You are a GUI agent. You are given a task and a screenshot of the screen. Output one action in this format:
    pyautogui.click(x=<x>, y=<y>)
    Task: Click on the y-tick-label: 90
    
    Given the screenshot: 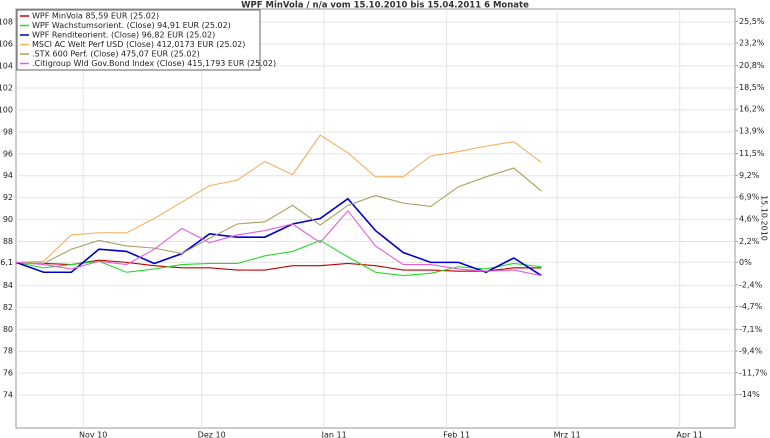 What is the action you would take?
    pyautogui.click(x=8, y=219)
    